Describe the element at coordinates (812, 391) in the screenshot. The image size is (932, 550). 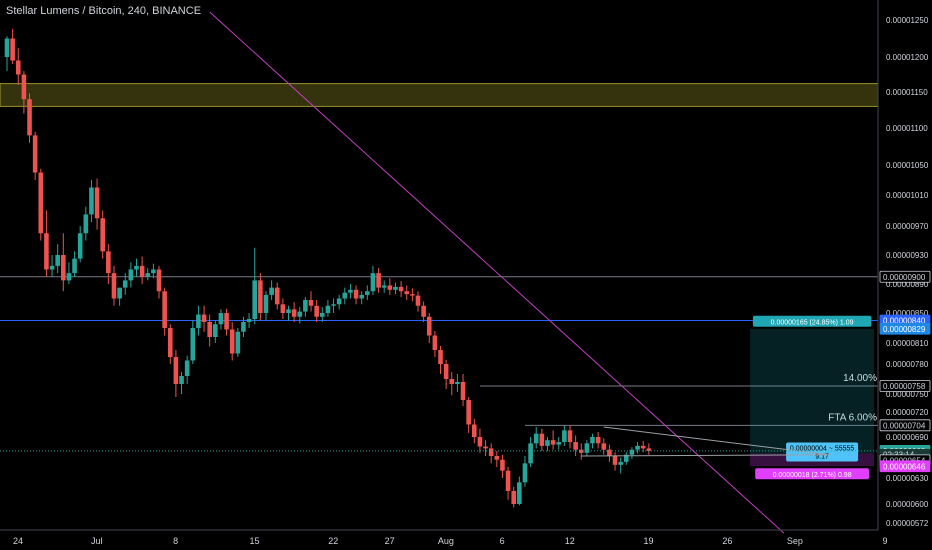
I see `profit-zone` at that location.